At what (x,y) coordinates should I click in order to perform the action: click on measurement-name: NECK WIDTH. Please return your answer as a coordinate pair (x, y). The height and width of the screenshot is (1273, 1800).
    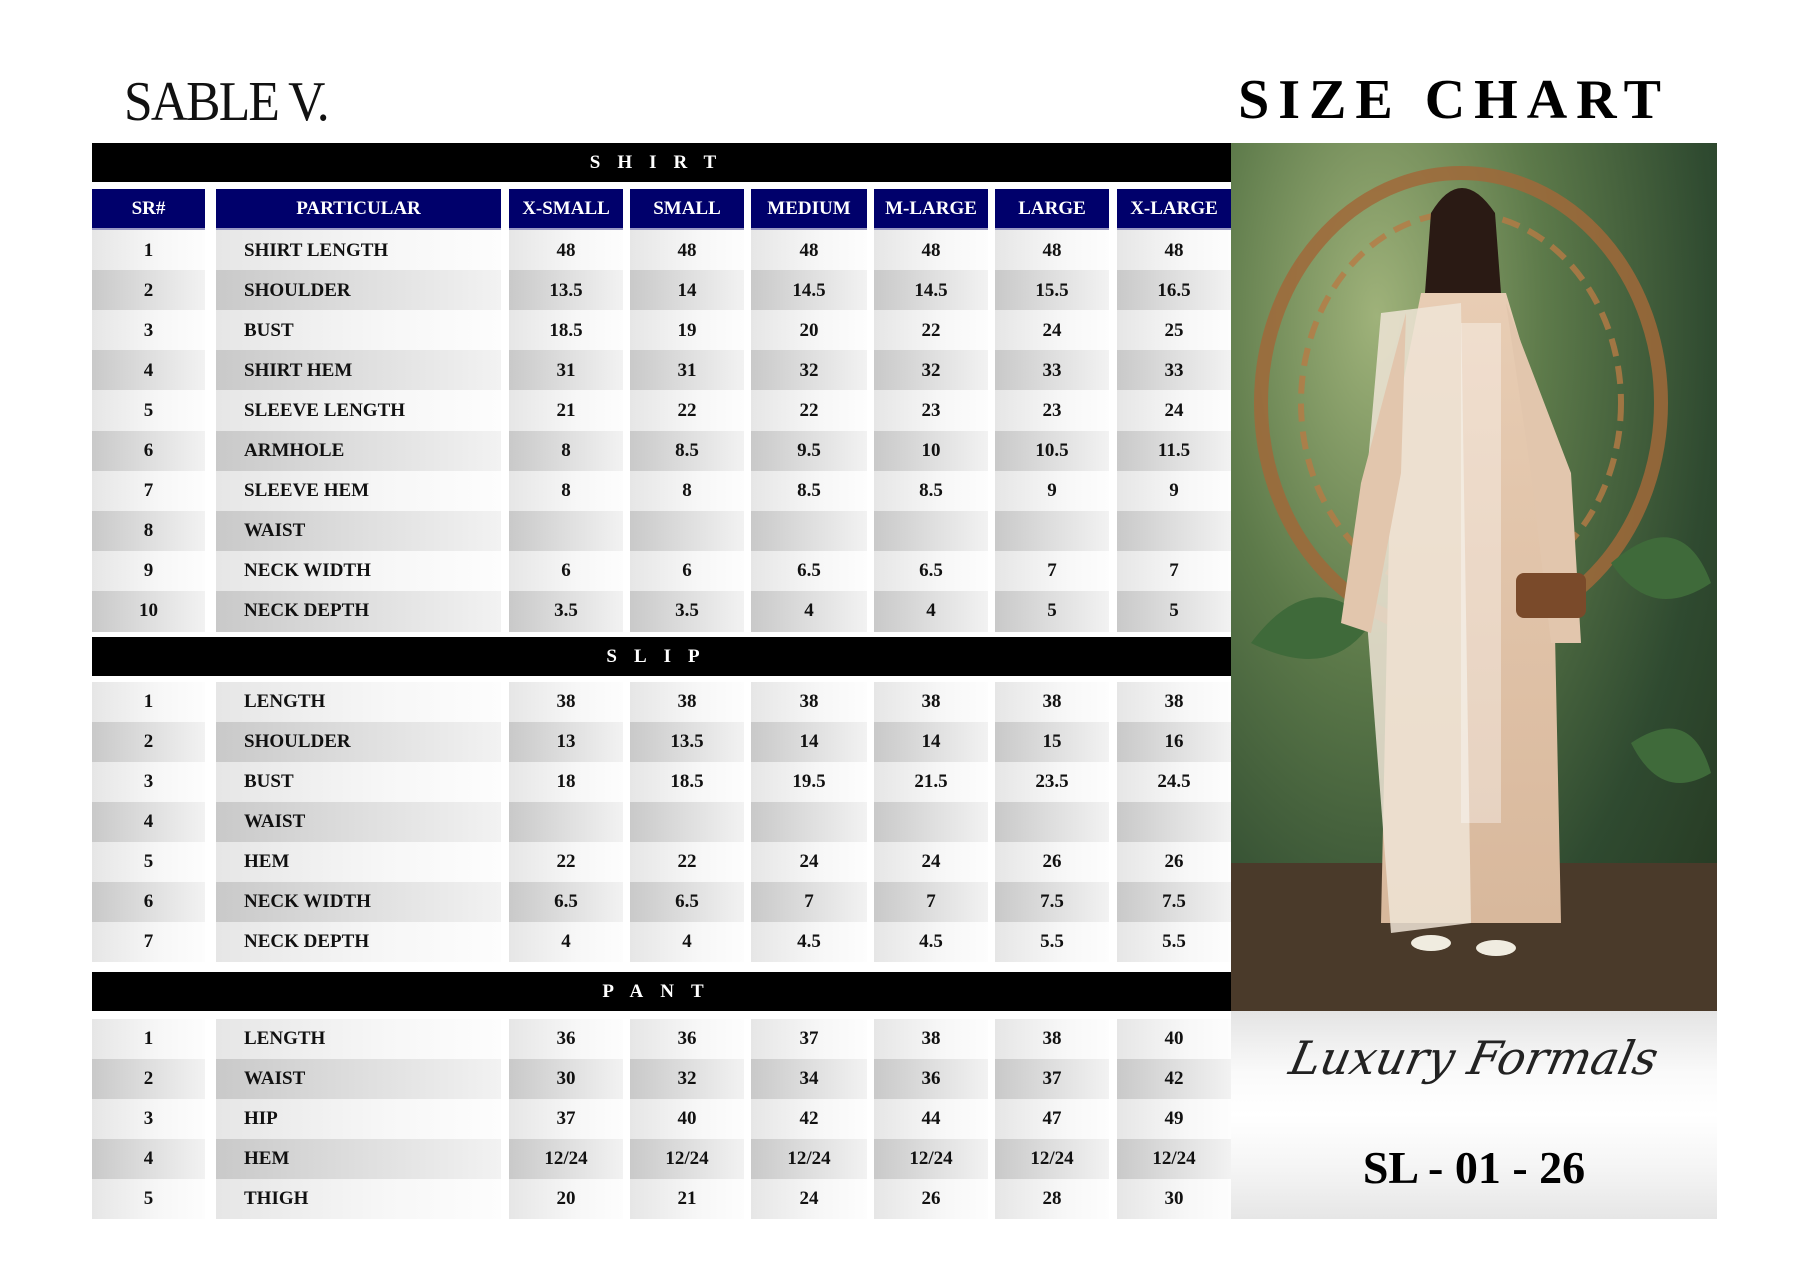
    Looking at the image, I should click on (358, 902).